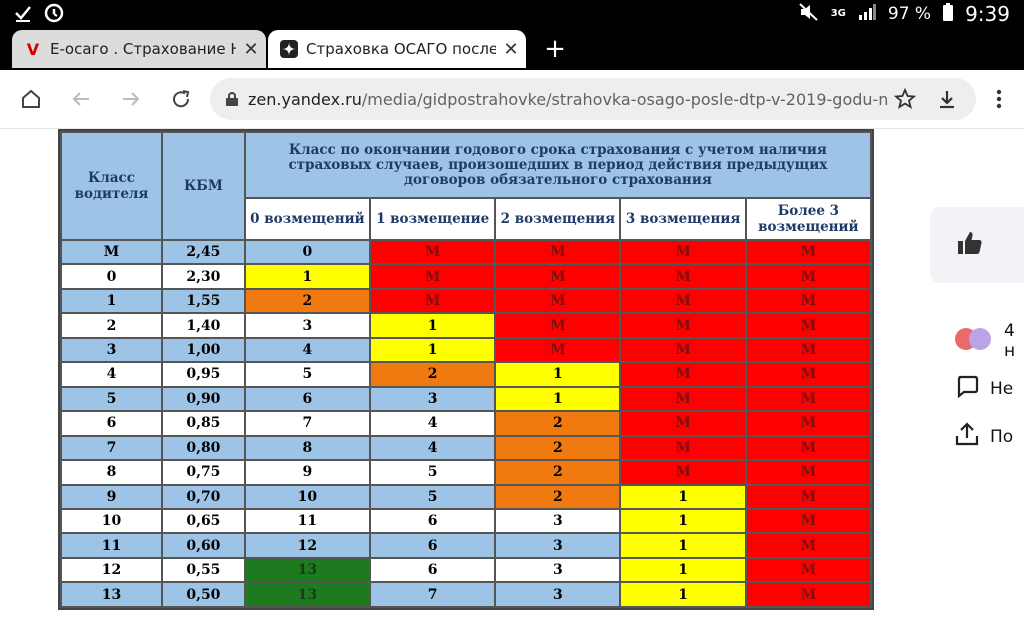 The image size is (1024, 640). I want to click on zen-favicon-icon, so click(289, 49).